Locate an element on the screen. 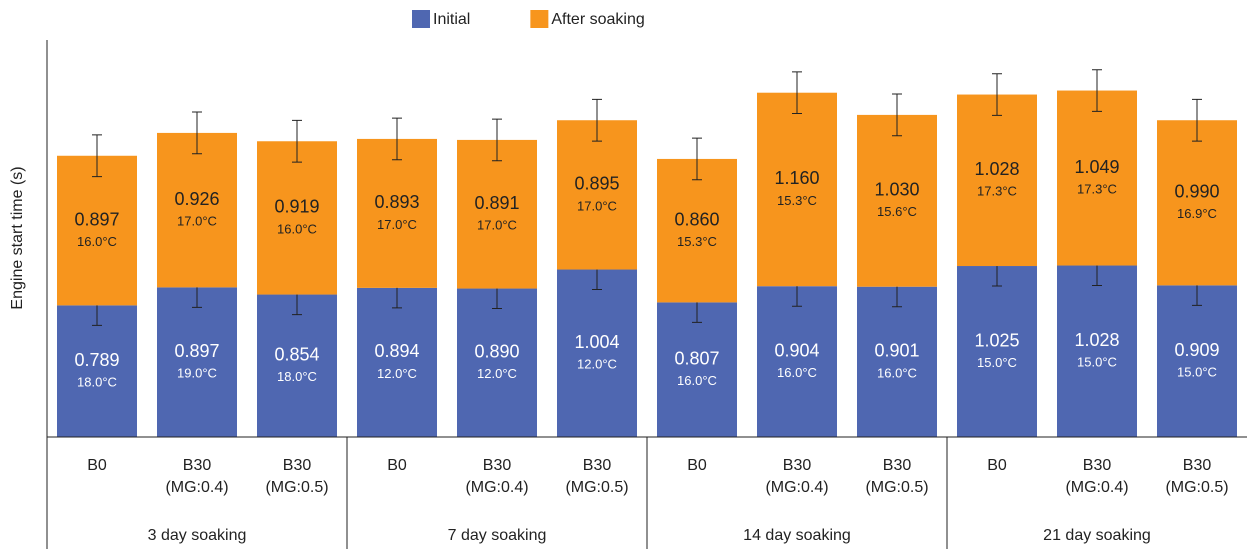  value-label: 1.030 is located at coordinates (896, 190).